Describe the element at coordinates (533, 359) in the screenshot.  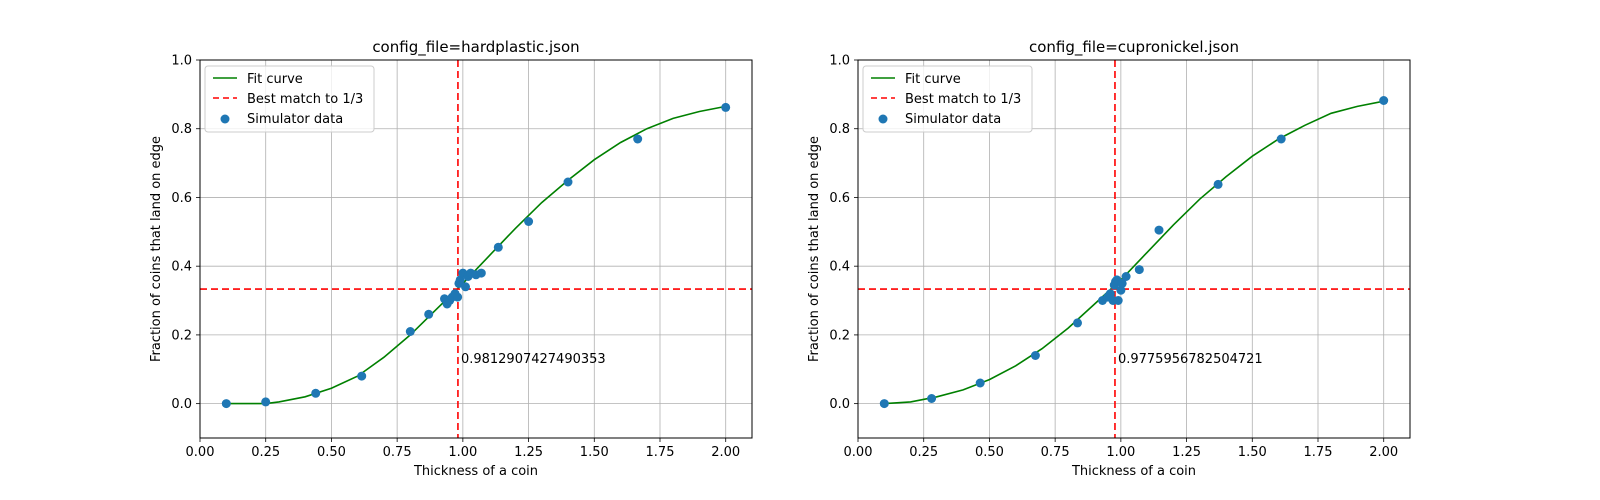
I see `best-match-annotation: 0.9812907427490353` at that location.